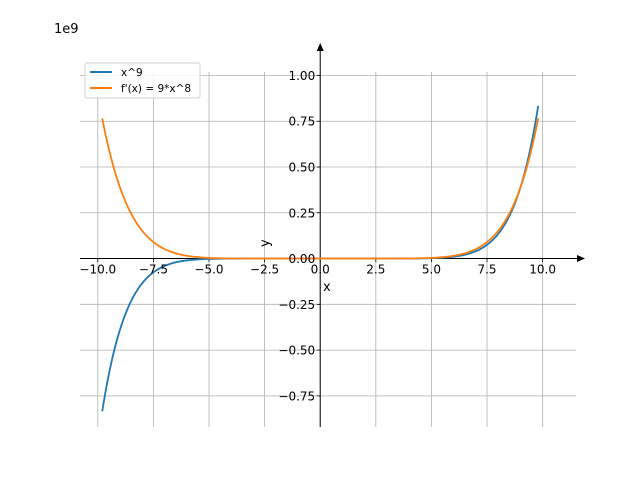 The width and height of the screenshot is (640, 480). What do you see at coordinates (375, 270) in the screenshot?
I see `x-tick-label: 2.5` at bounding box center [375, 270].